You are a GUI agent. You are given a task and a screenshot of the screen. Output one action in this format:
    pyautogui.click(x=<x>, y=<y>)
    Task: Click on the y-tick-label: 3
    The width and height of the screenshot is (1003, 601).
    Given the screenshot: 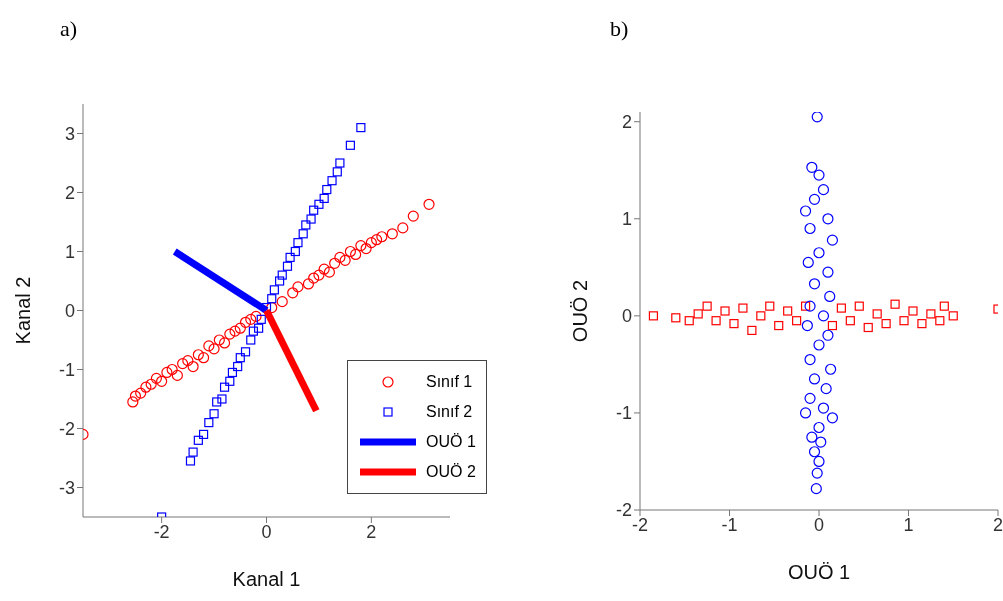 What is the action you would take?
    pyautogui.click(x=69, y=133)
    